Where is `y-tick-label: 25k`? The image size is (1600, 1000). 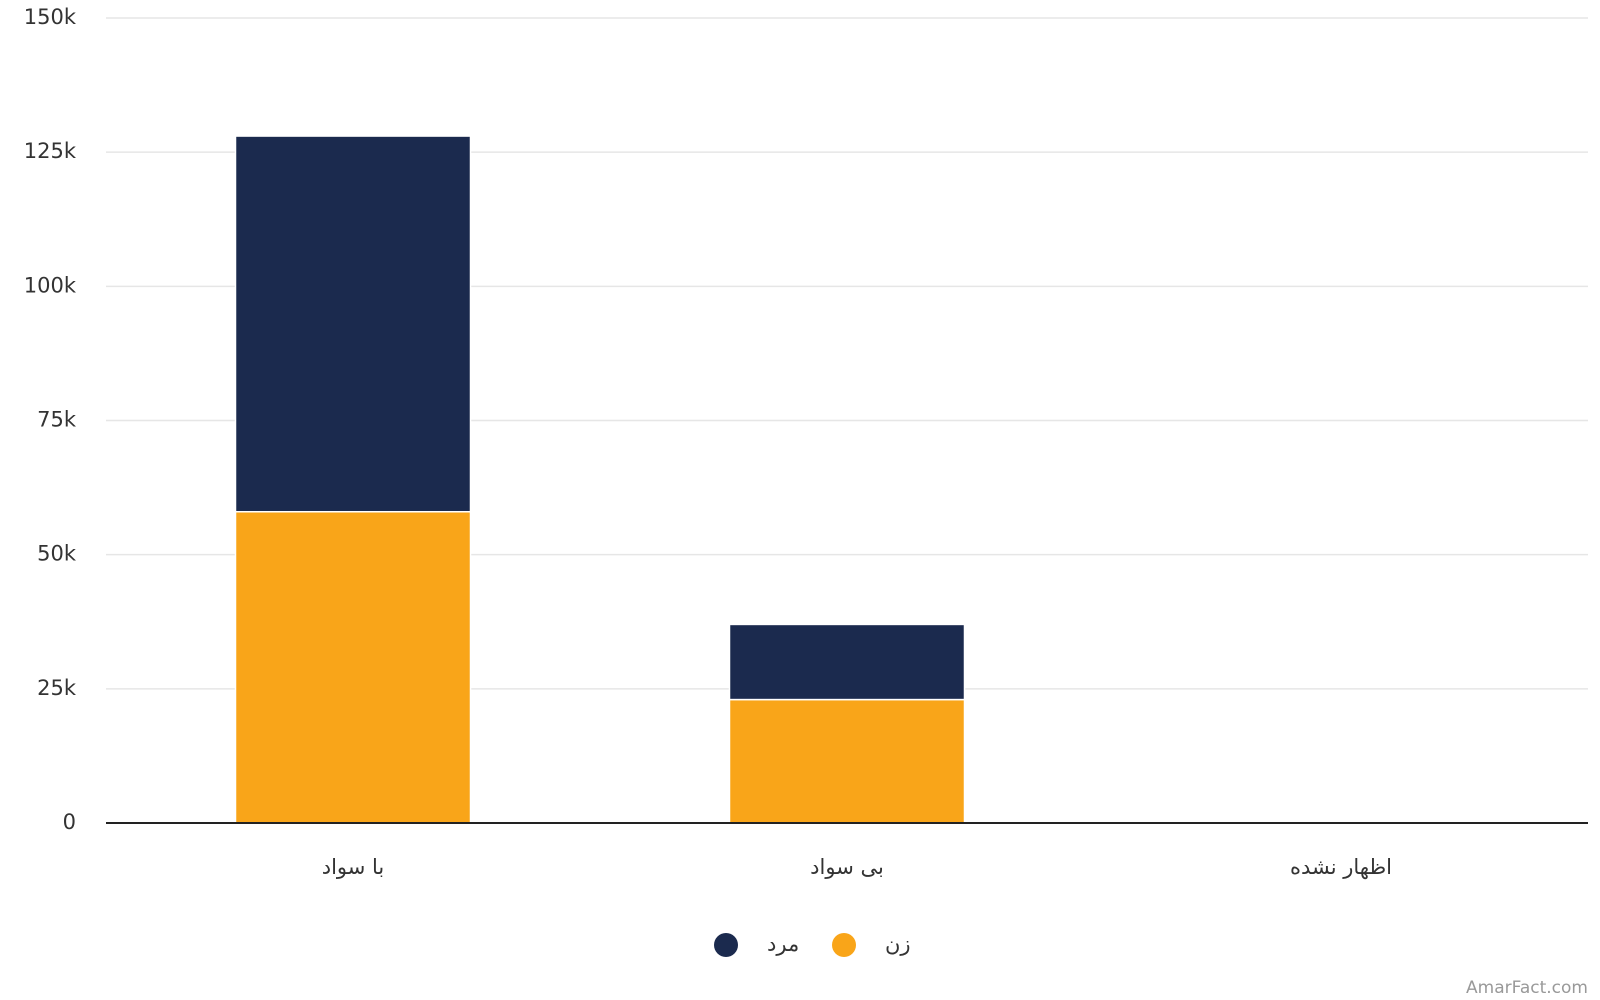 y-tick-label: 25k is located at coordinates (57, 688).